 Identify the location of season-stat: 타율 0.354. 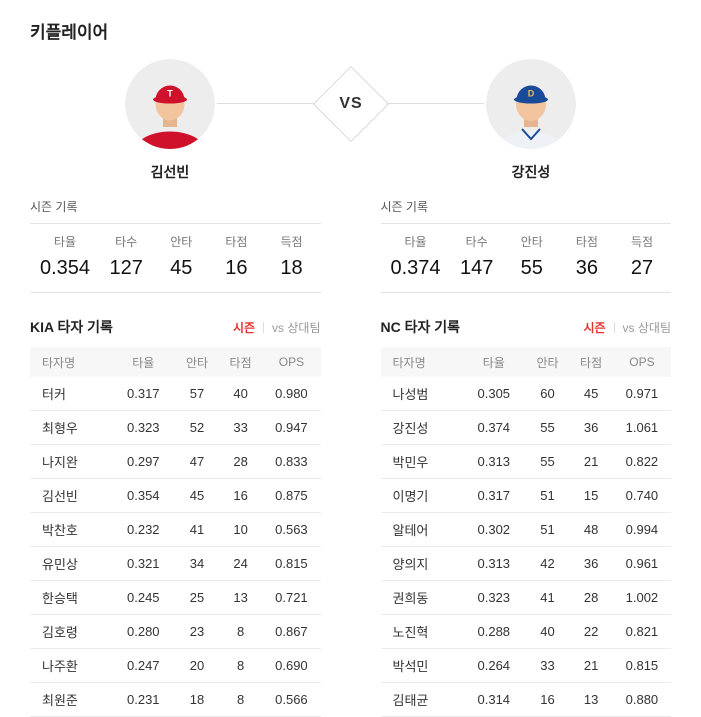
(65, 256).